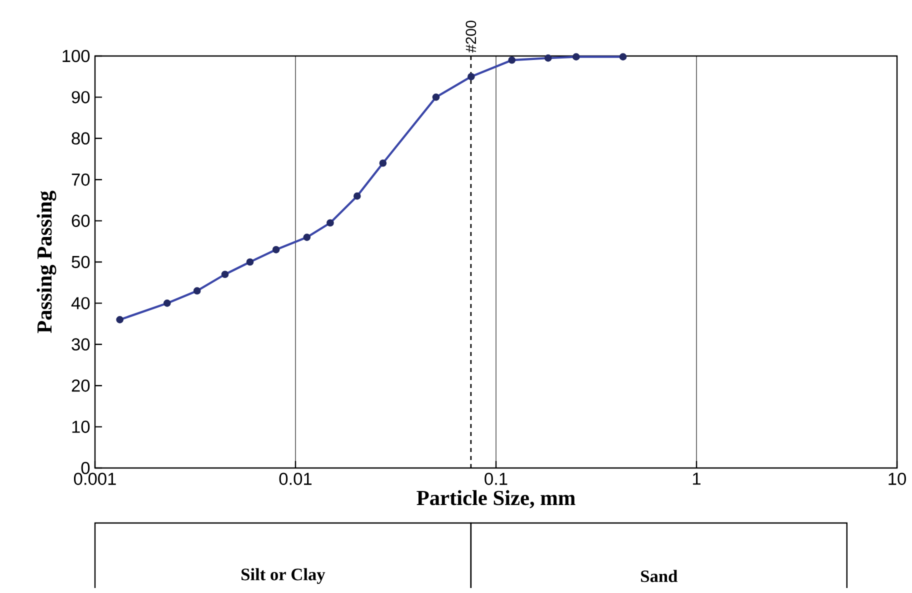 The width and height of the screenshot is (912, 593). Describe the element at coordinates (659, 576) in the screenshot. I see `text: Sand` at that location.